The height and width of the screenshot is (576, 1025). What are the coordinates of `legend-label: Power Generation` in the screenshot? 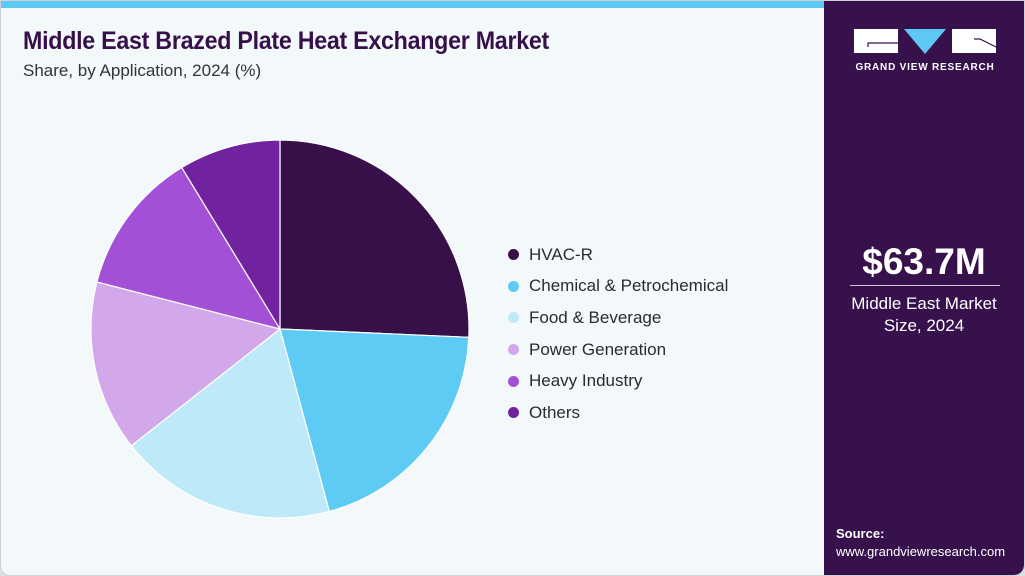 It's located at (598, 349).